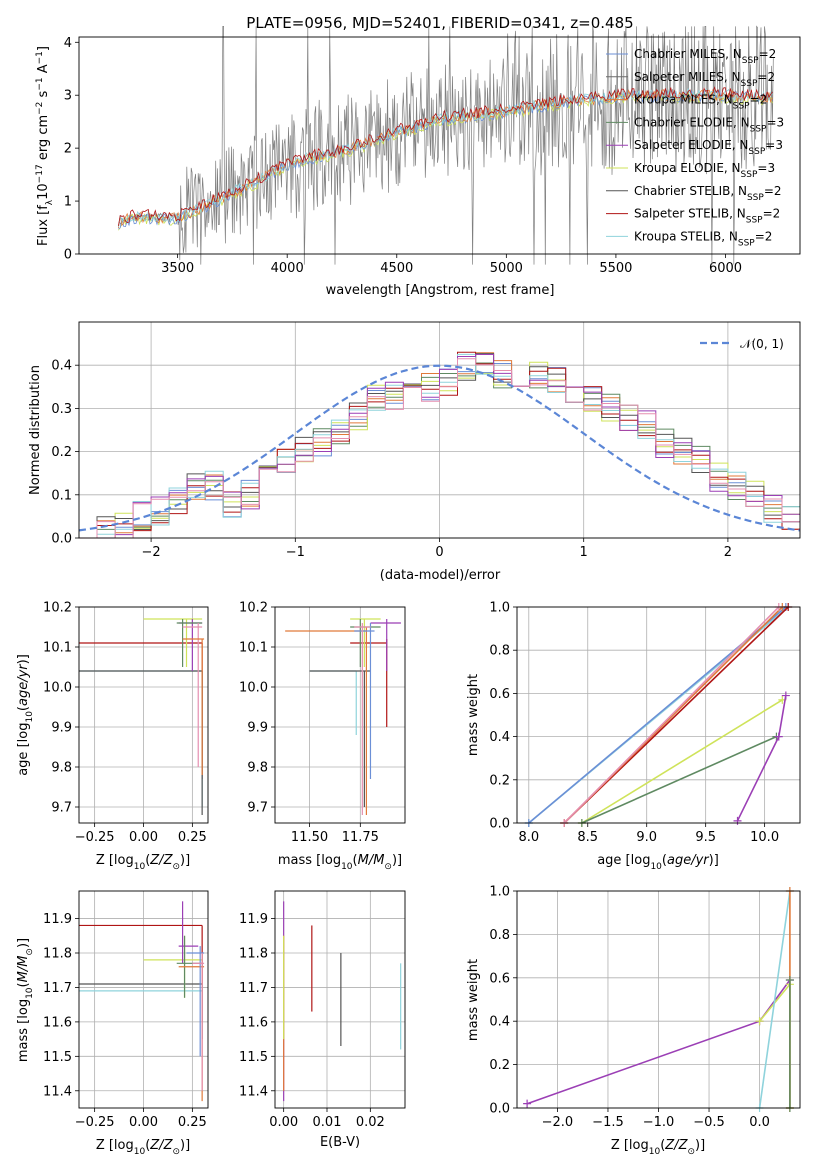 This screenshot has width=819, height=1170. Describe the element at coordinates (23, 684) in the screenshot. I see `label-part: age/yr` at that location.